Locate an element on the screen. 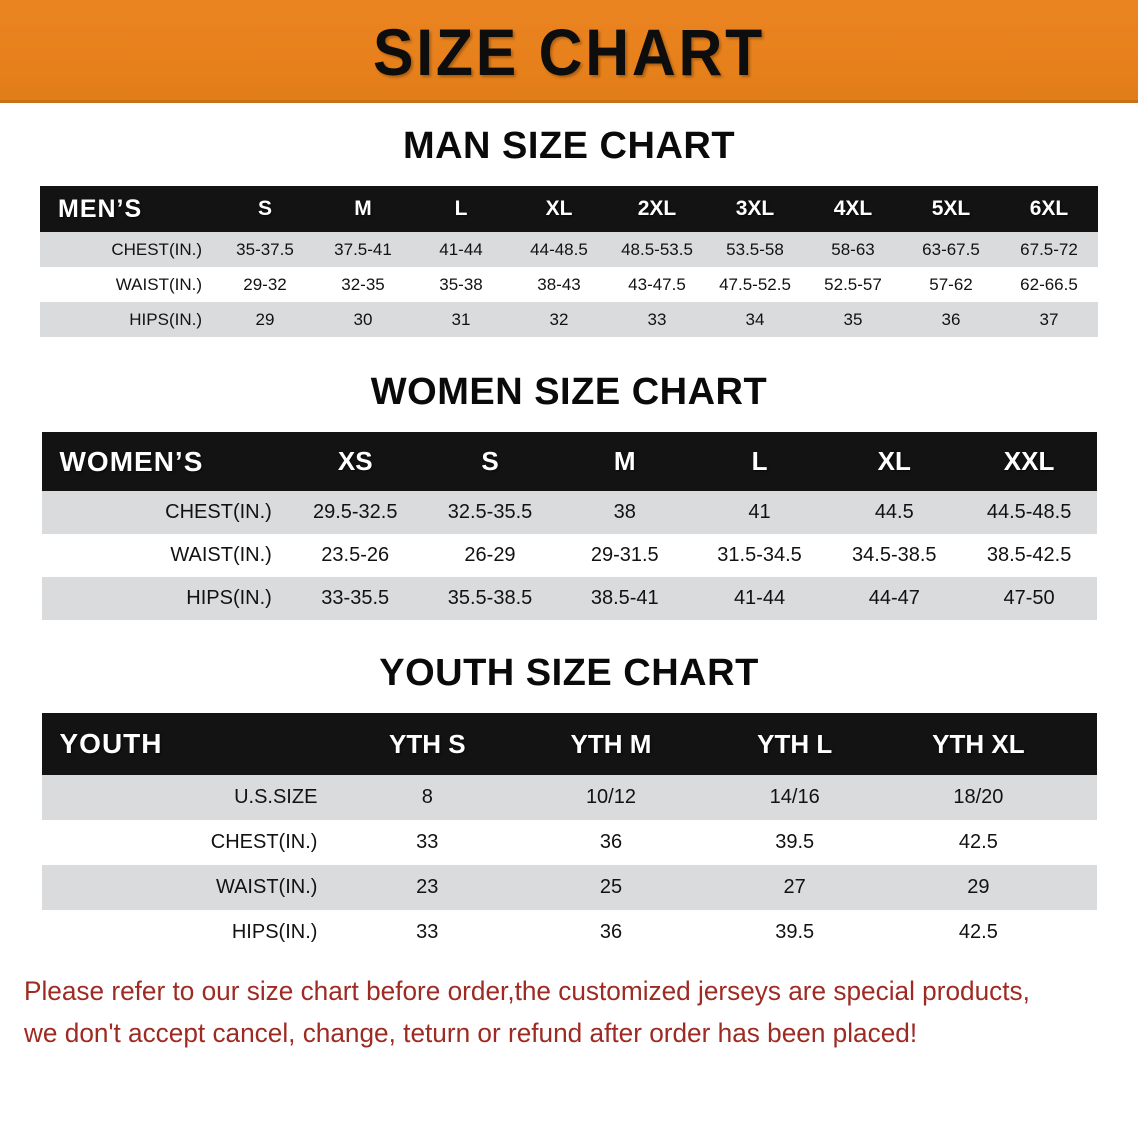 The width and height of the screenshot is (1138, 1132). women-cell: 35.5-38.5 is located at coordinates (490, 598).